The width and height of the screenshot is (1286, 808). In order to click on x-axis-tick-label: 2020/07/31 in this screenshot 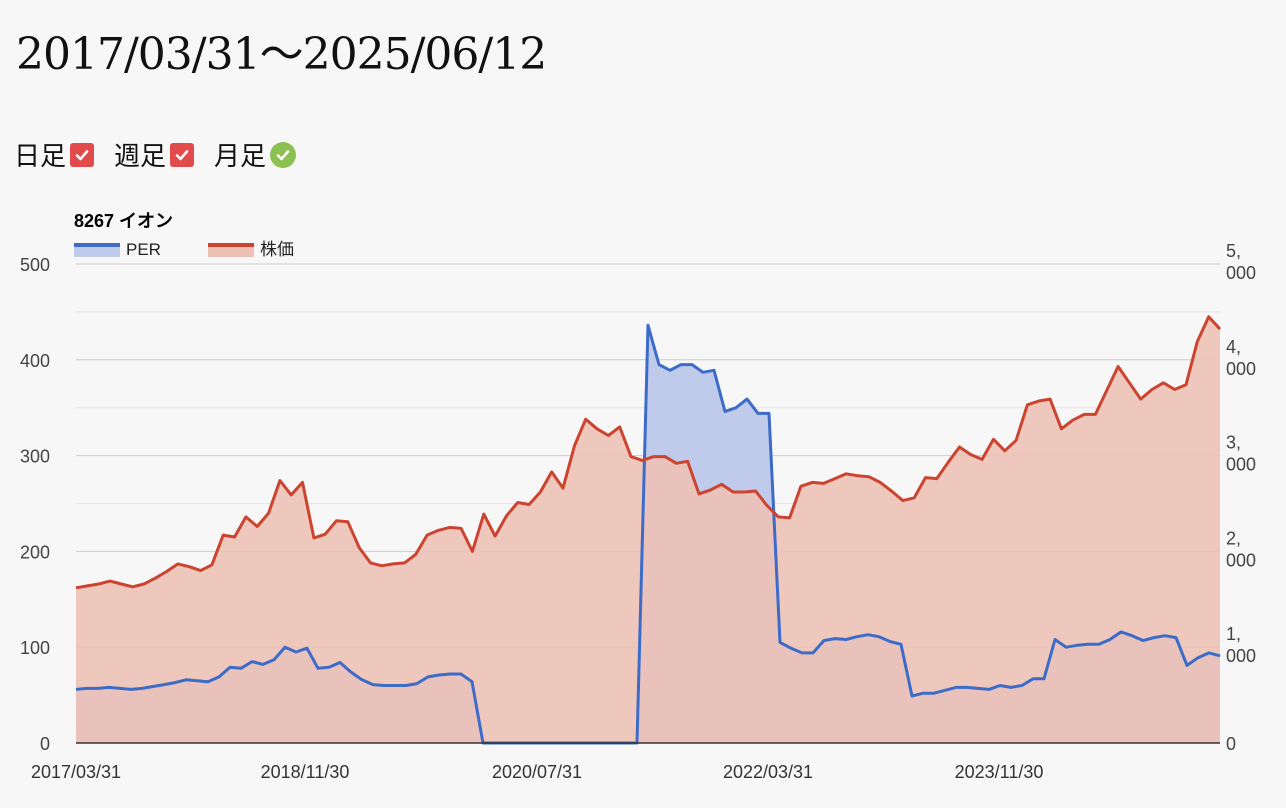, I will do `click(537, 772)`.